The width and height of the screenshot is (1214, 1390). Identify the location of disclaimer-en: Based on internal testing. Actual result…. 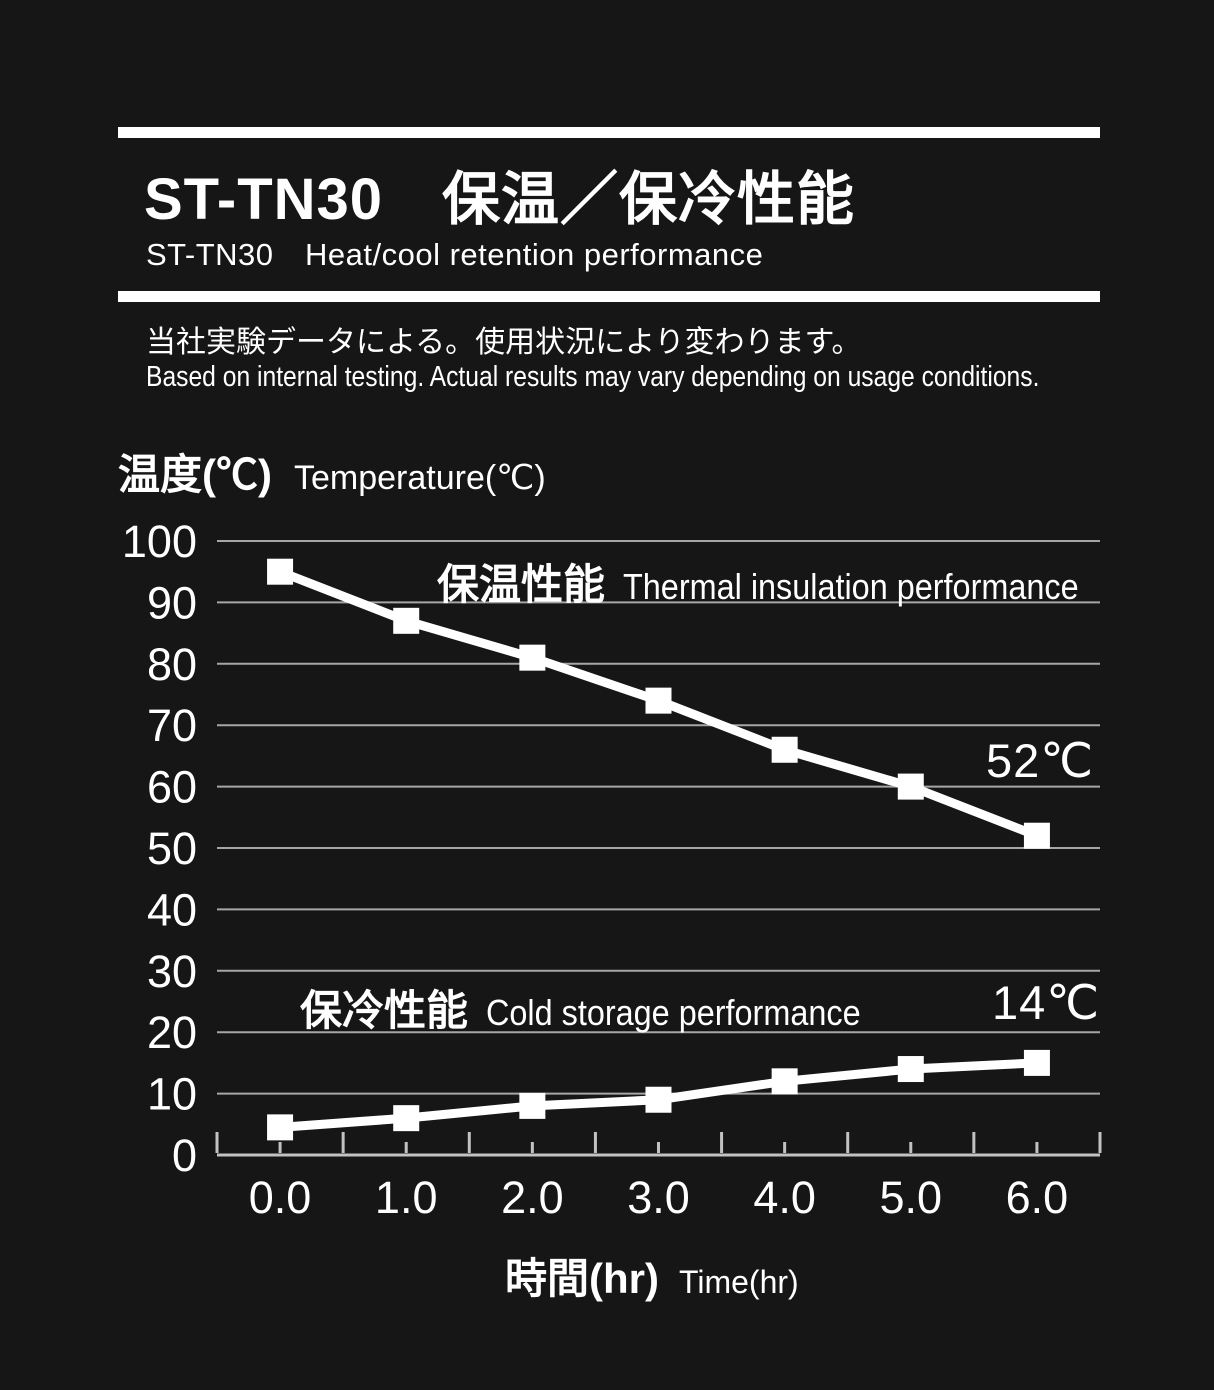
(593, 377).